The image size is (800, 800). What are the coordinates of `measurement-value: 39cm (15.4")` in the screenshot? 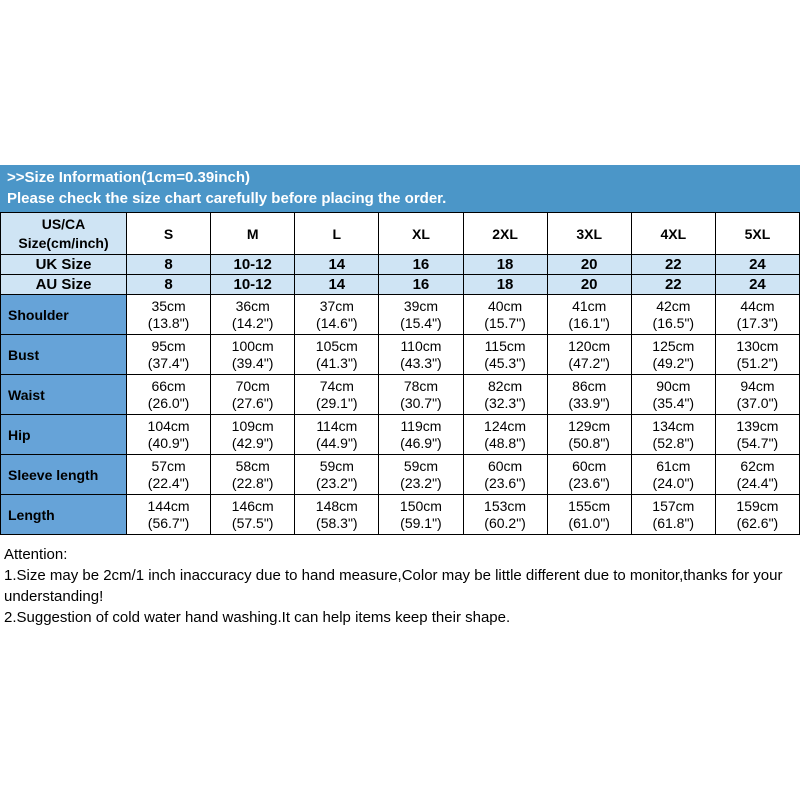 It's located at (421, 314).